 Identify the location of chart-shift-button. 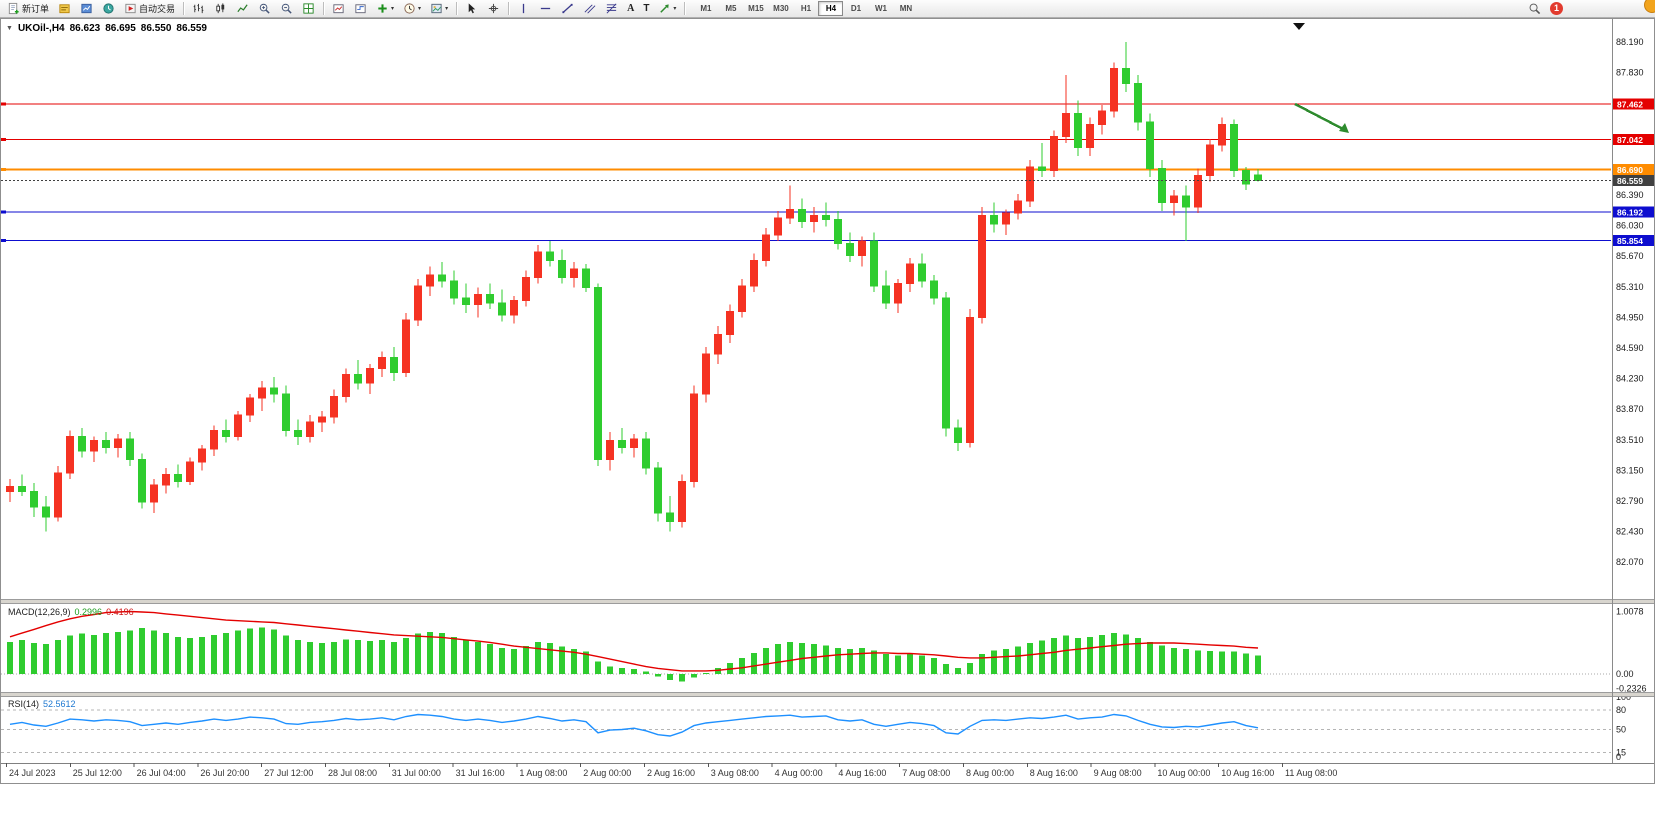
(338, 9).